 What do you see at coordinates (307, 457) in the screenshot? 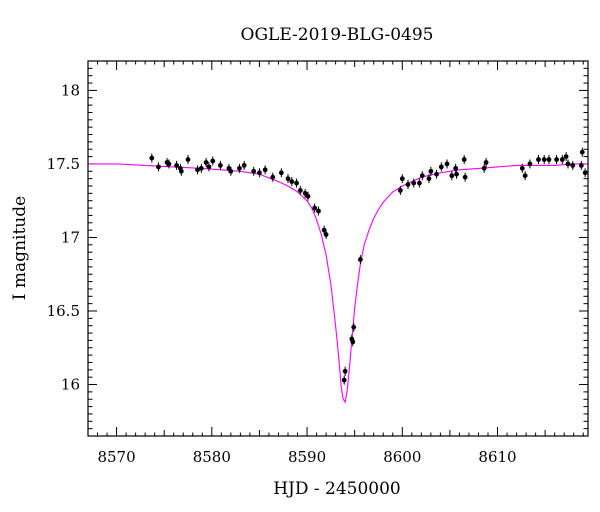
I see `x-tick-label: 8590` at bounding box center [307, 457].